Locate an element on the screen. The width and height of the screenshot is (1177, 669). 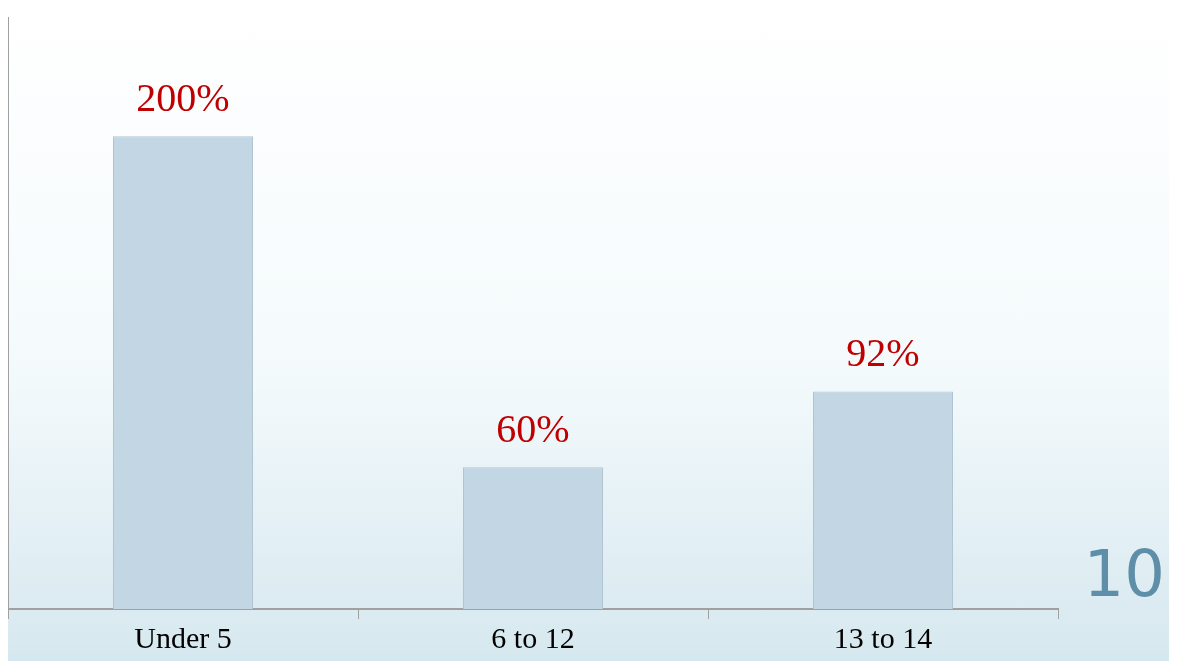
data-label: 92% is located at coordinates (883, 353).